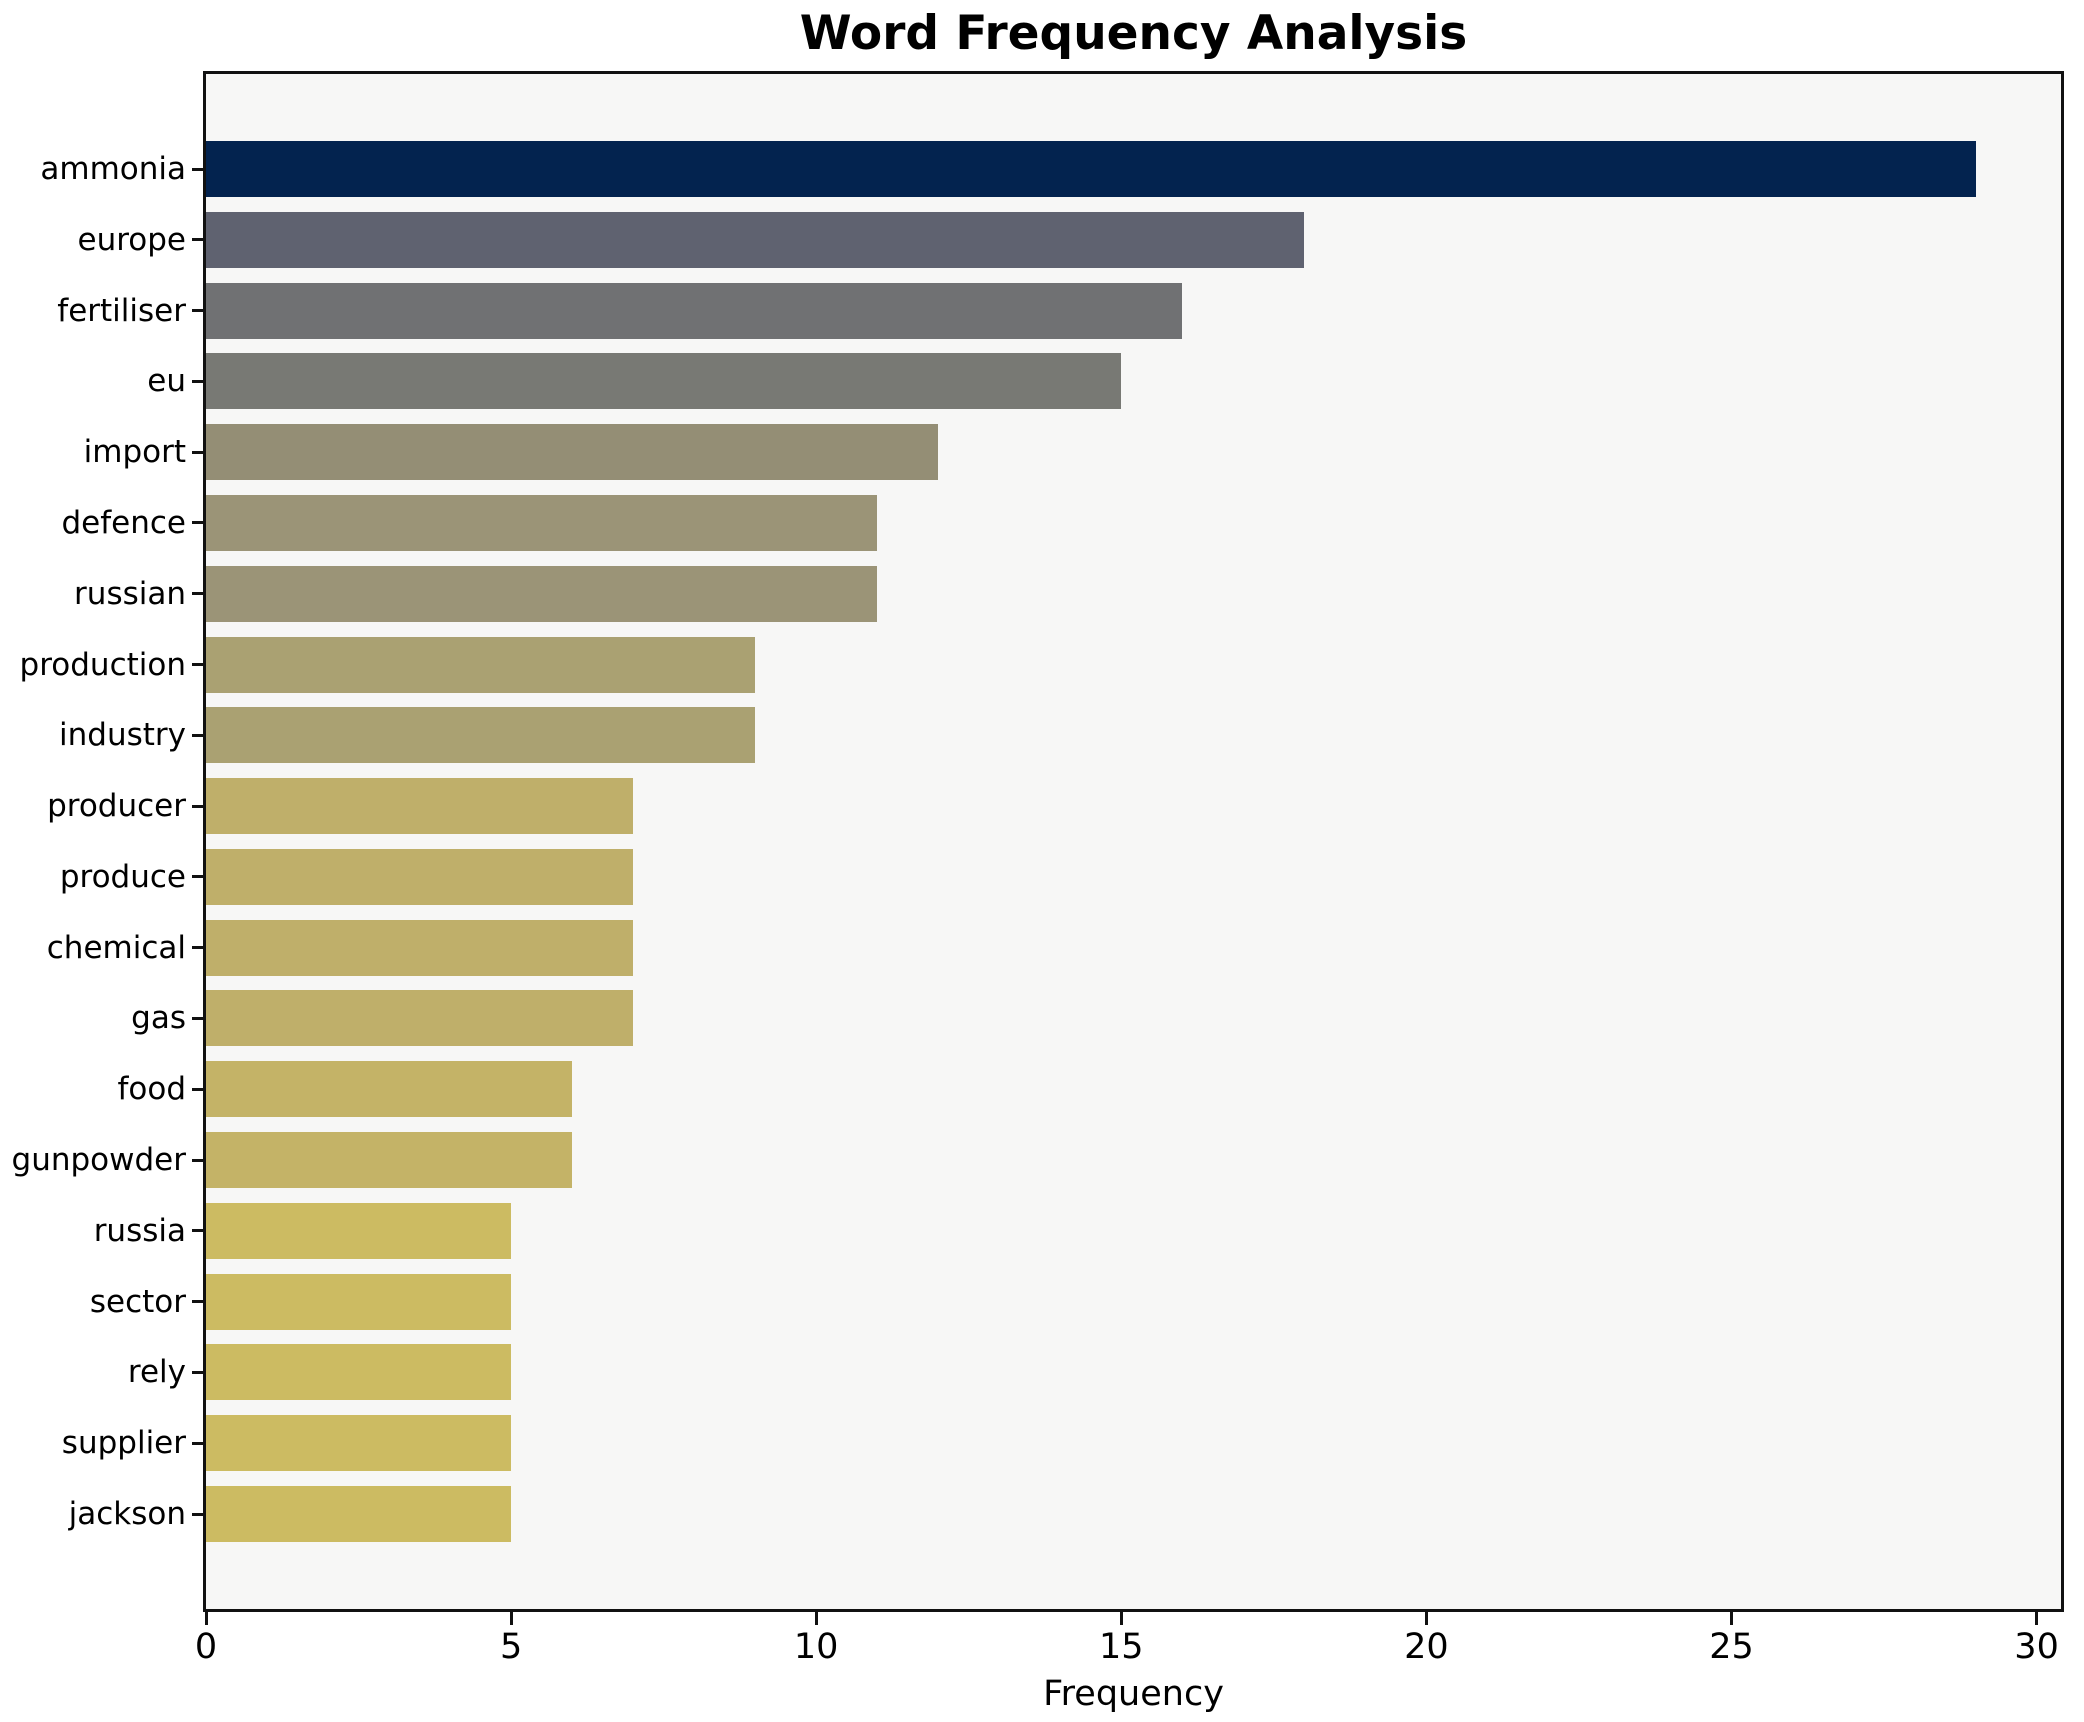 The image size is (2084, 1722). I want to click on y-tick-mark-ammonia, so click(197, 169).